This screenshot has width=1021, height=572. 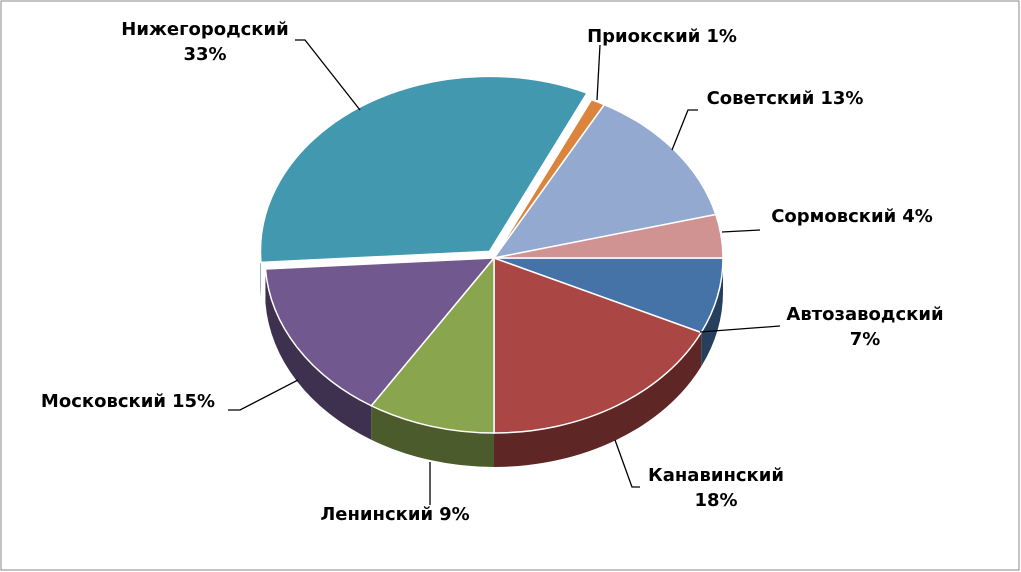 What do you see at coordinates (193, 401) in the screenshot?
I see `value-label: 15%` at bounding box center [193, 401].